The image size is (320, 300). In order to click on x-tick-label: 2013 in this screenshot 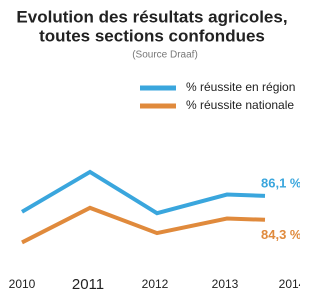, I will do `click(225, 284)`.